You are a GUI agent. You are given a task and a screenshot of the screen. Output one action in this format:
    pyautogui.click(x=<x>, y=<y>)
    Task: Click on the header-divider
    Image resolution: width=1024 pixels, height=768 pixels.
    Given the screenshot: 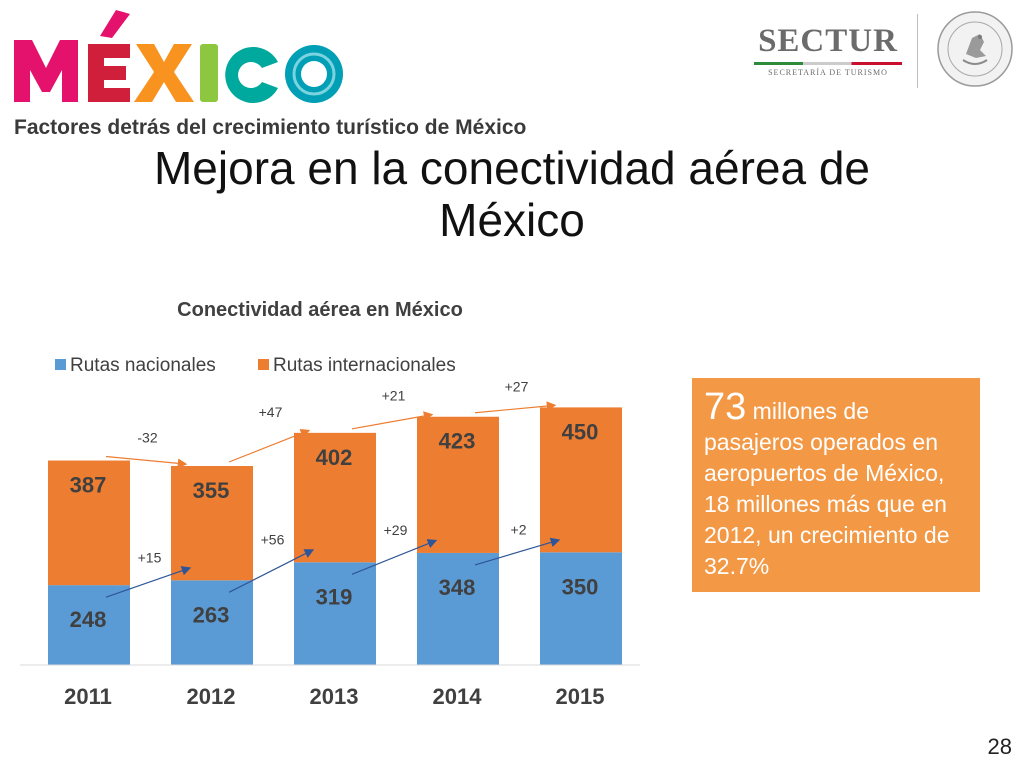 What is the action you would take?
    pyautogui.click(x=917, y=51)
    